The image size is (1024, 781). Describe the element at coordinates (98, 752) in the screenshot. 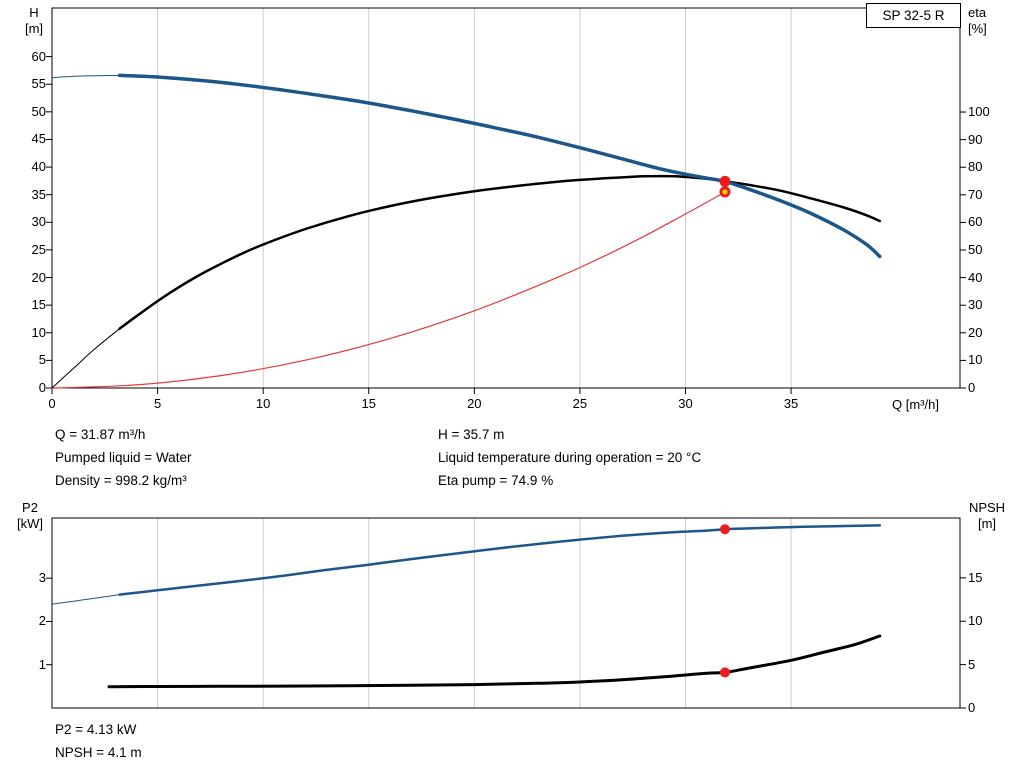

I see `info-npsh: NPSH = 4.1 m` at that location.